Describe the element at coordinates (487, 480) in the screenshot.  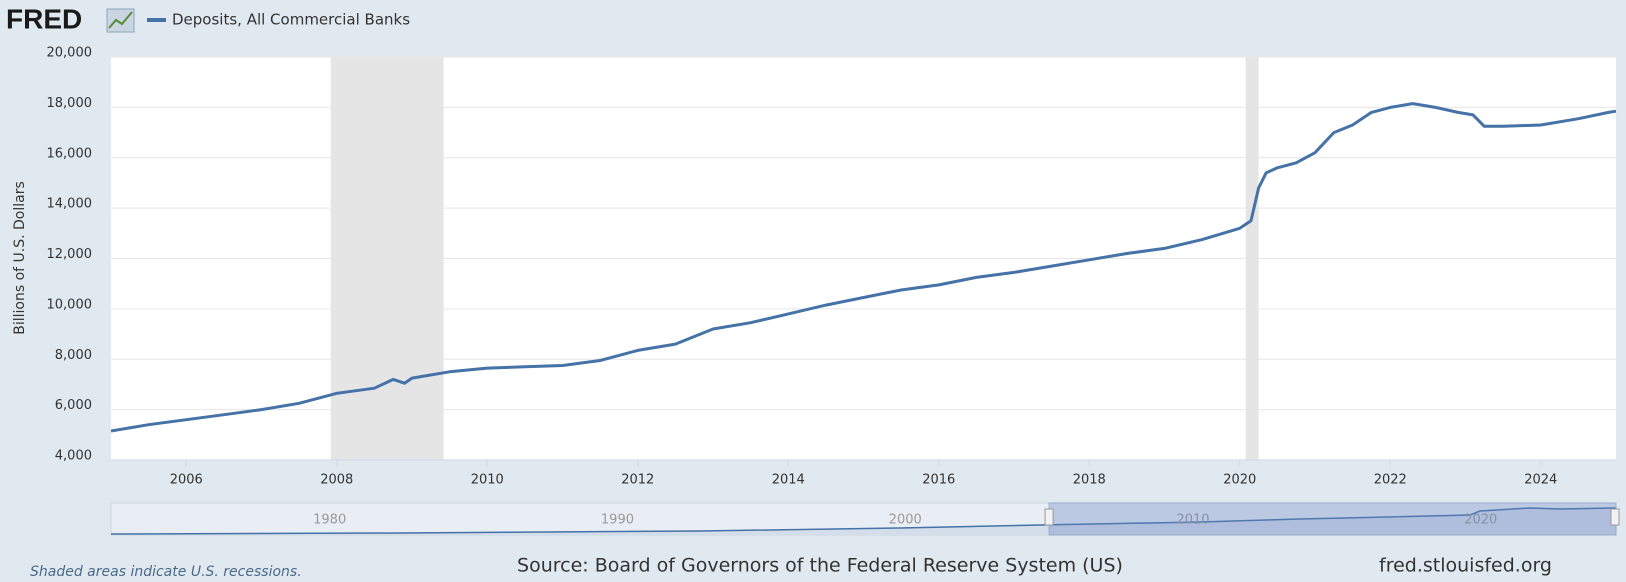
I see `x-tick-label: 2010` at that location.